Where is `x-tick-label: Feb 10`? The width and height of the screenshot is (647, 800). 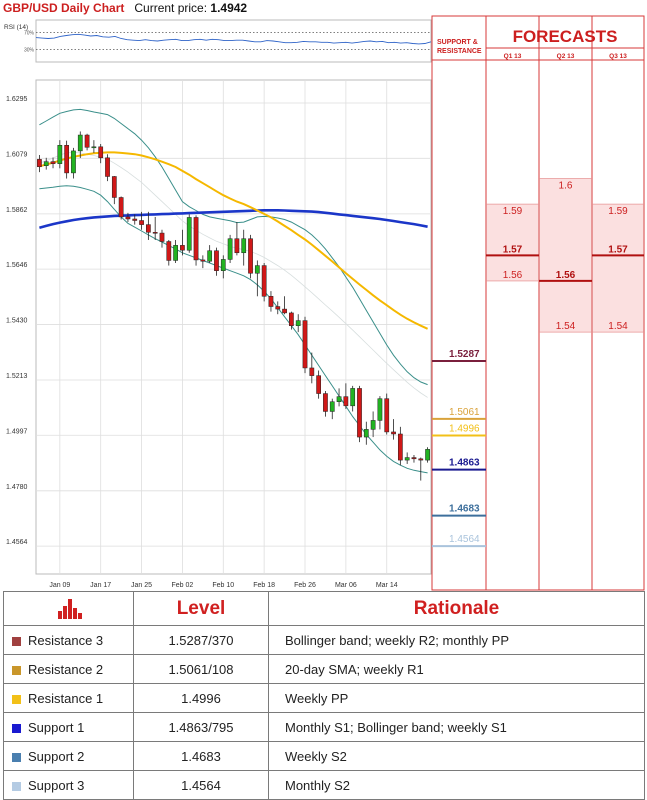
x-tick-label: Feb 10 is located at coordinates (223, 585).